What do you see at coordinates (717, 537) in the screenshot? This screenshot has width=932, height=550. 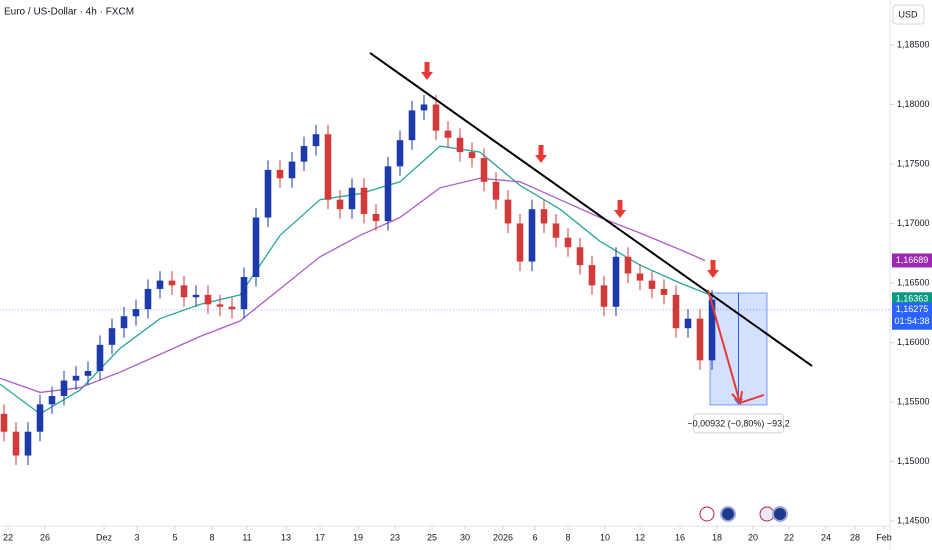 I see `x-tick-label: 18` at bounding box center [717, 537].